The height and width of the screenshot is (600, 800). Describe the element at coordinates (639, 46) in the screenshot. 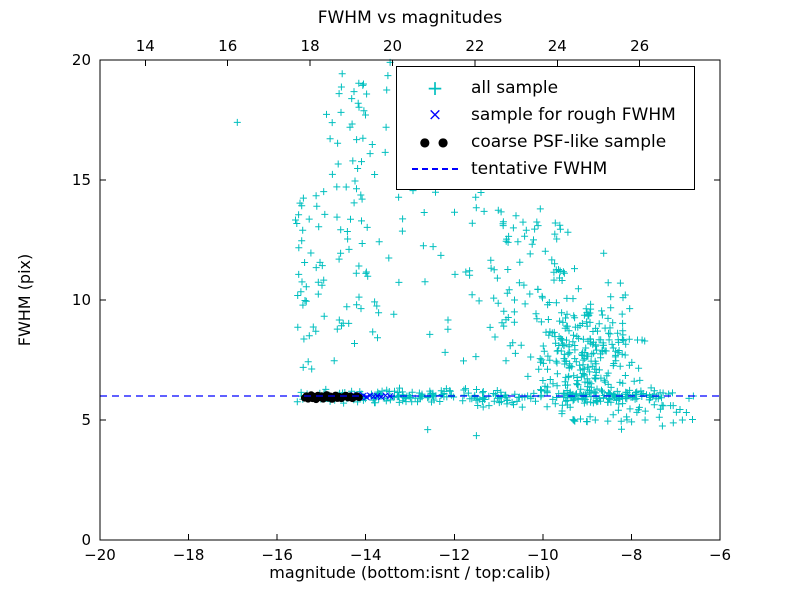

I see `svg-text: 26` at that location.